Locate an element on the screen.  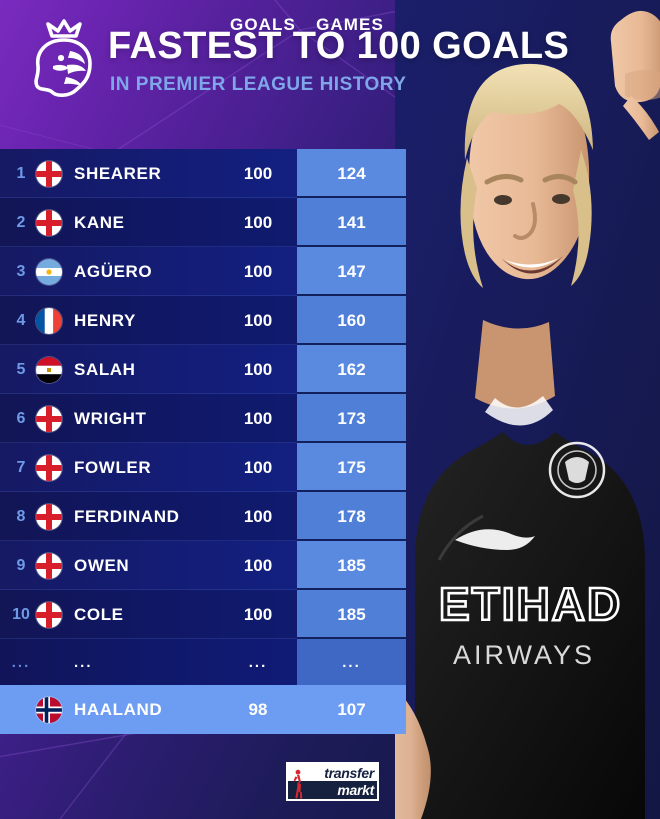
rank-number is located at coordinates (21, 709).